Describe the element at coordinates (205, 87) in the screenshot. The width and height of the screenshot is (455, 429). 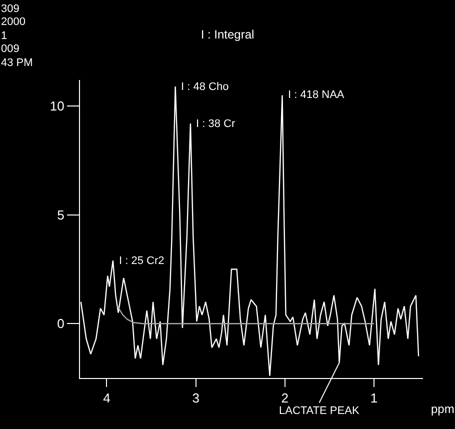
I see `annotation: I : 48 Cho` at that location.